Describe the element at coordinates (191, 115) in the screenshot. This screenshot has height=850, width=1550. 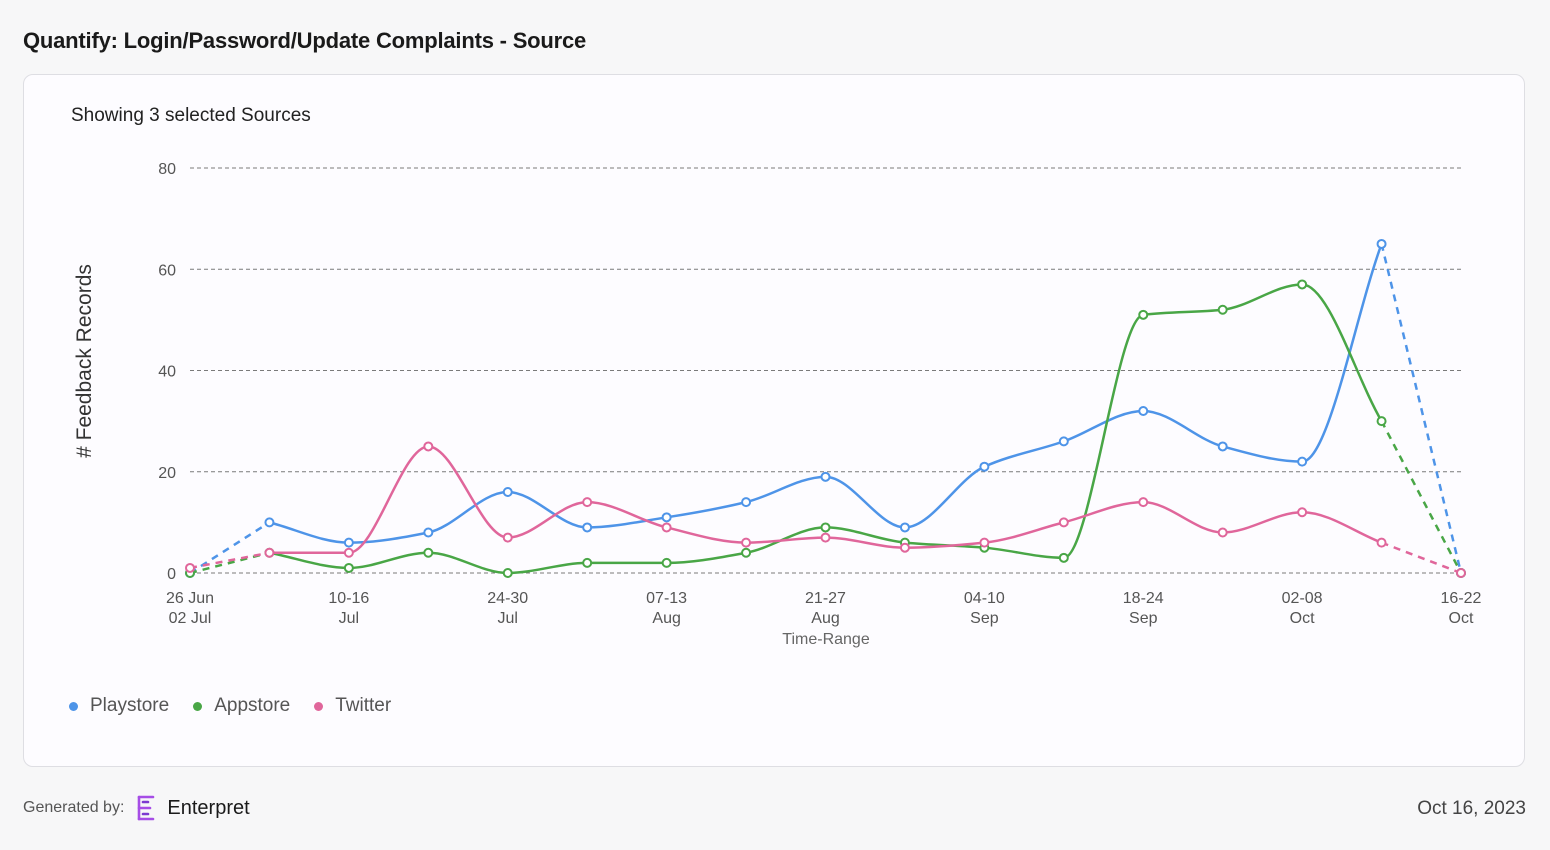
I see `chart-subtitle: Showing 3 selected Sources` at that location.